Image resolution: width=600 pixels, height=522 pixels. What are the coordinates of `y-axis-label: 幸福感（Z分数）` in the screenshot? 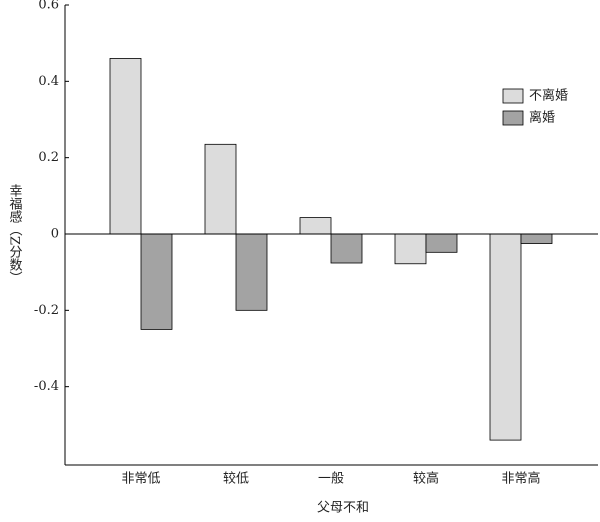 It's located at (15, 234).